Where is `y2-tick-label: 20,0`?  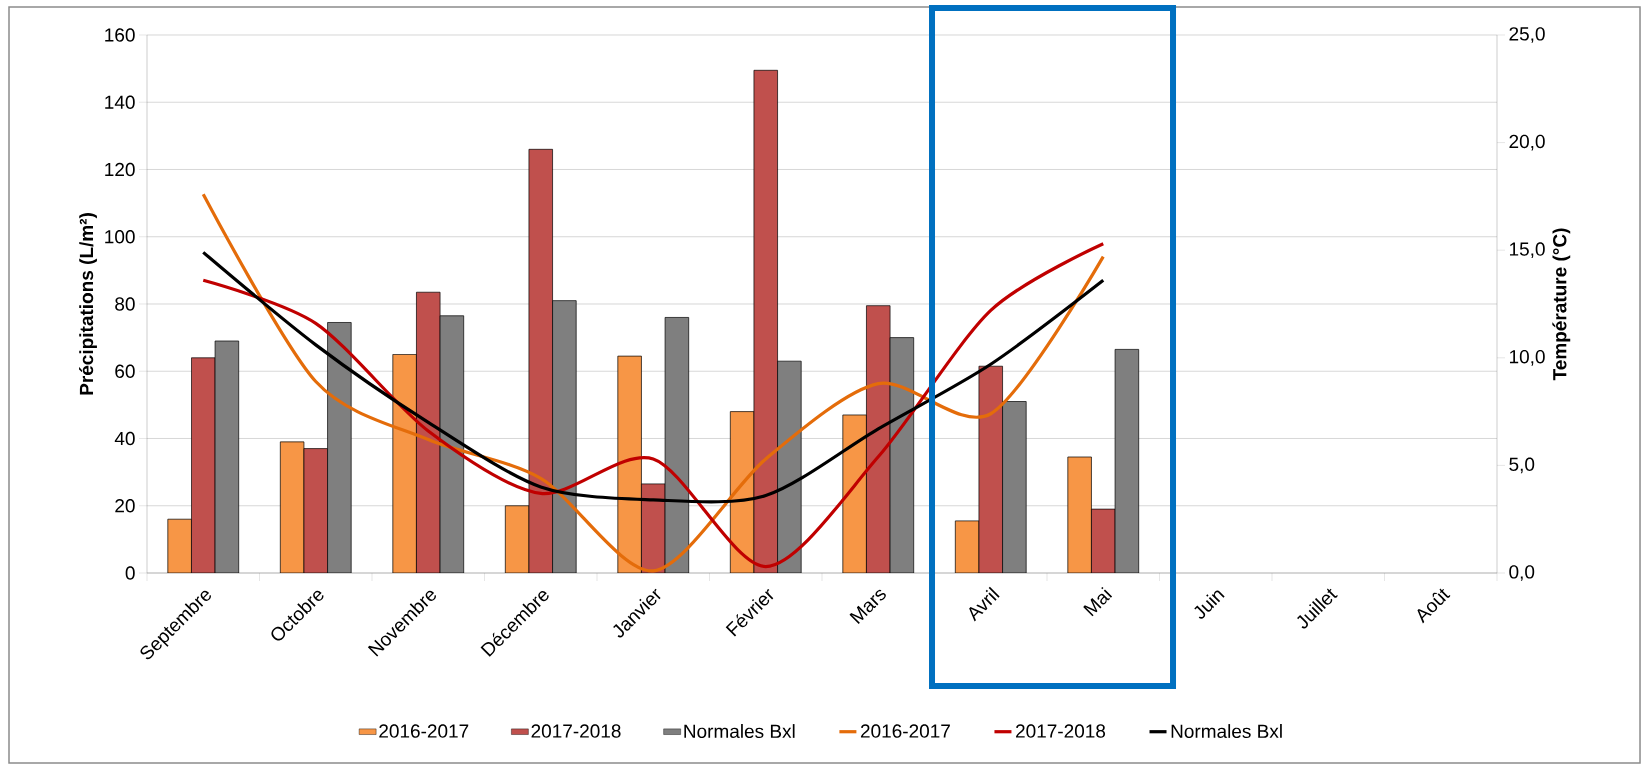
y2-tick-label: 20,0 is located at coordinates (1527, 142).